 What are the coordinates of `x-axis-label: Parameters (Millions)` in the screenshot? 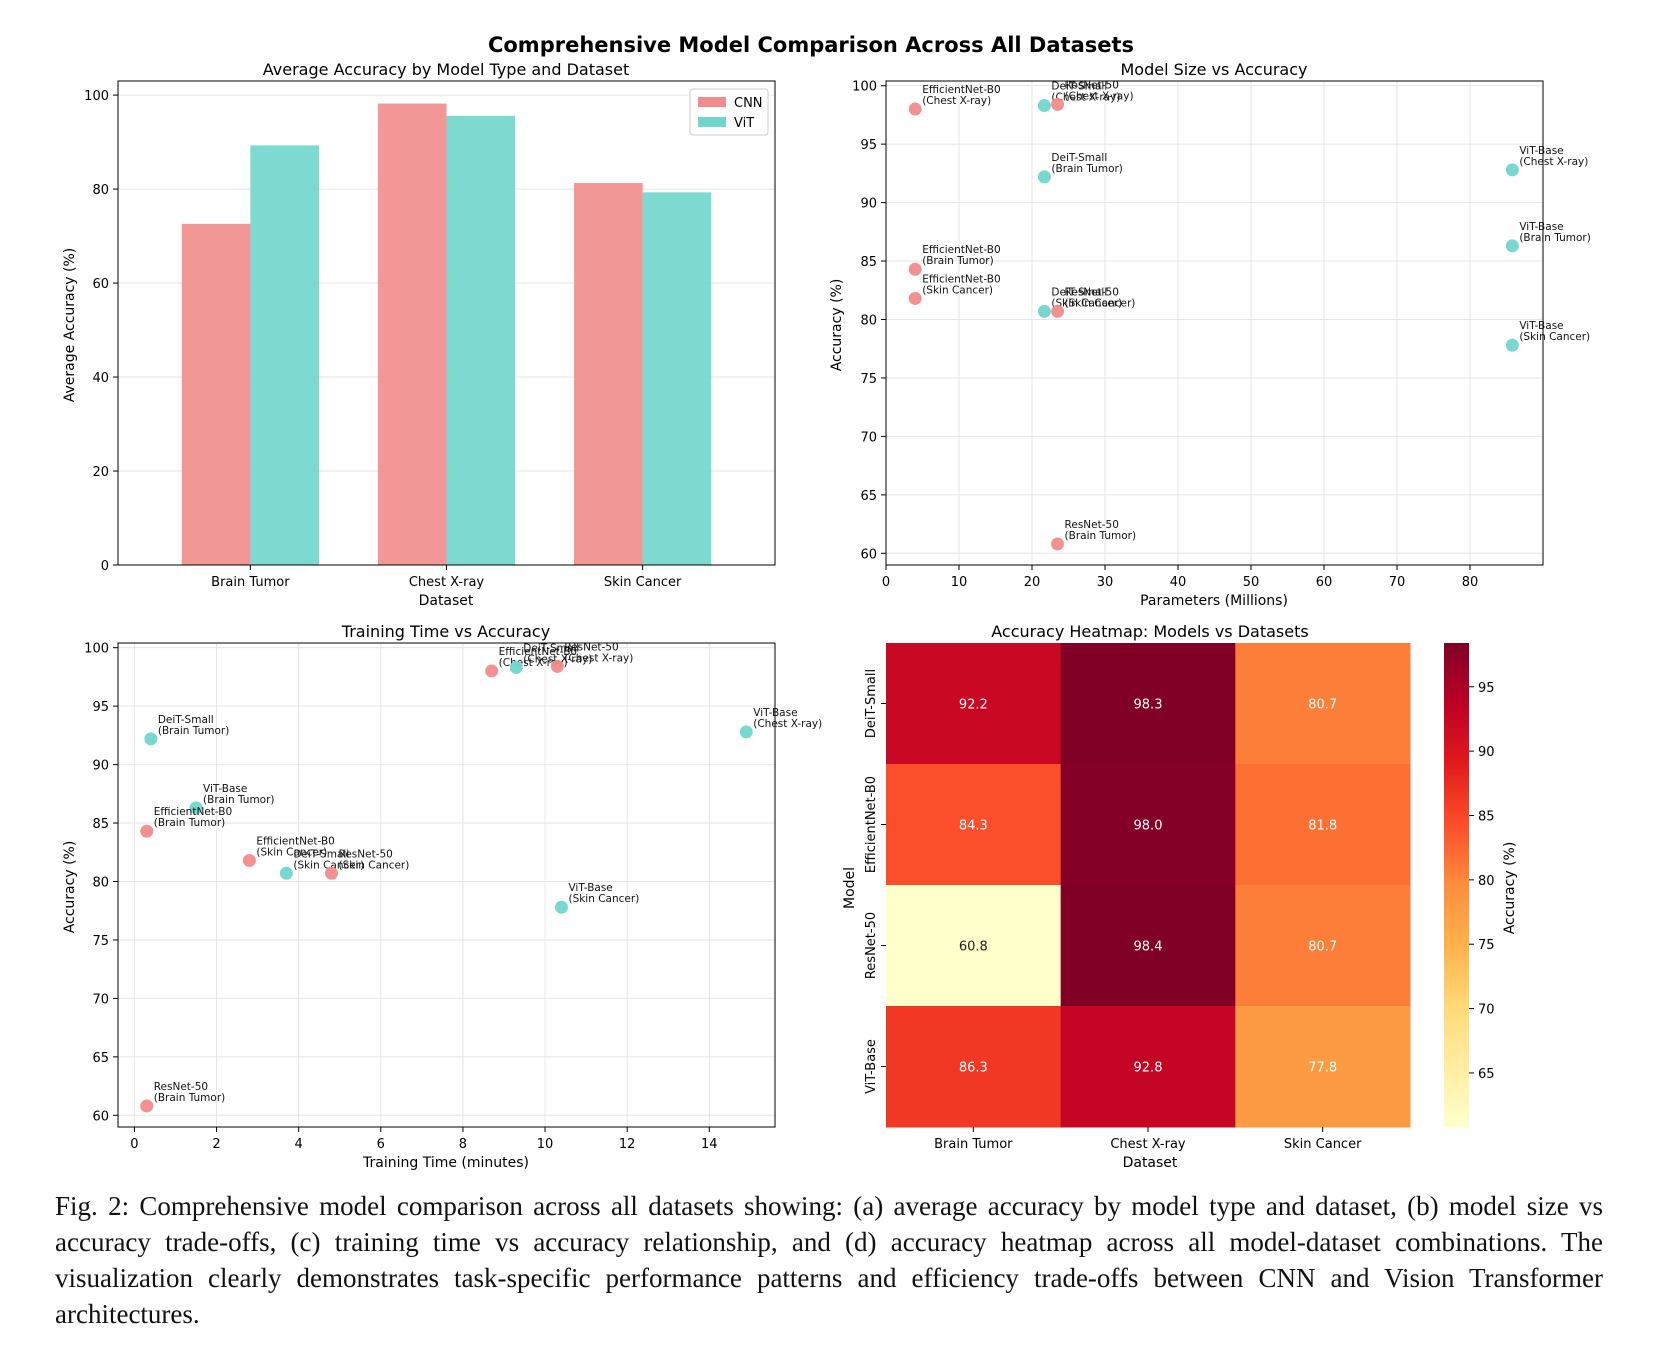 It's located at (1214, 601).